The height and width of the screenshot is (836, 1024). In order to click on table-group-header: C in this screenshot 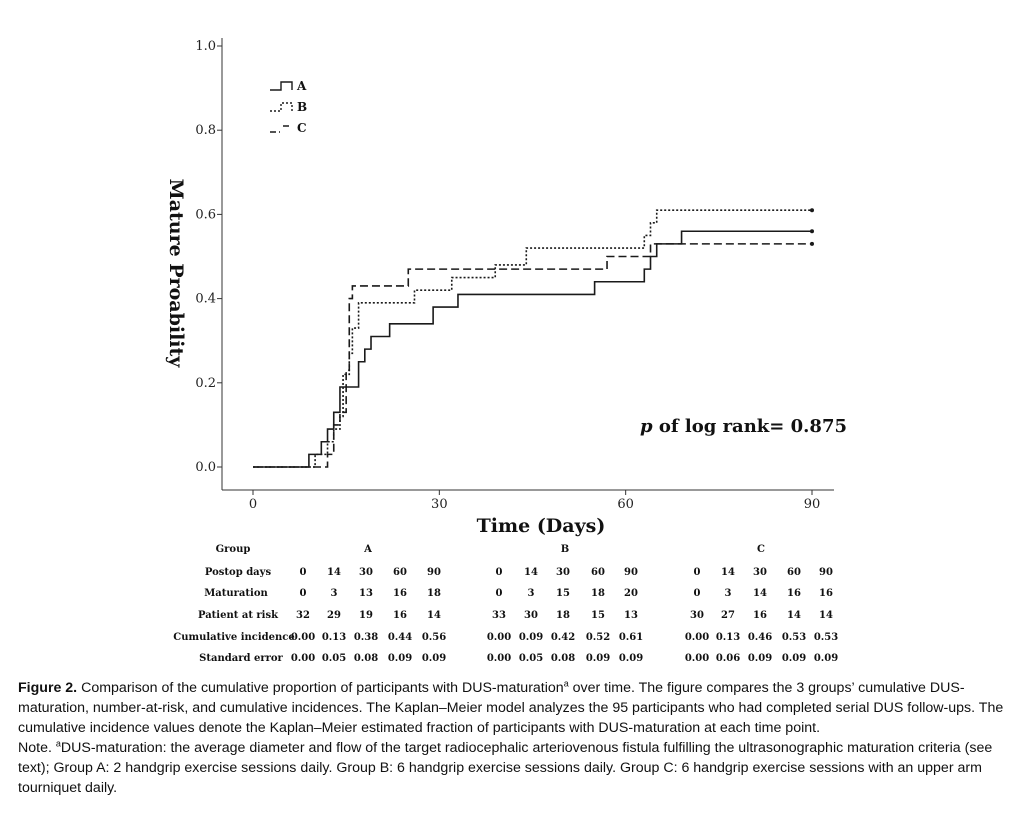, I will do `click(761, 549)`.